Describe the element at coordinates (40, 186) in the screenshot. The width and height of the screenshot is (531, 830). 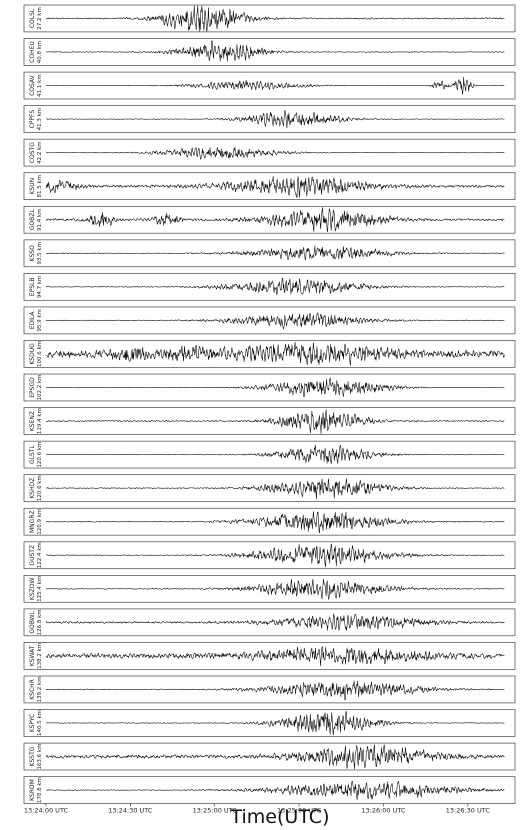
I see `distance-label: 81.5 km` at that location.